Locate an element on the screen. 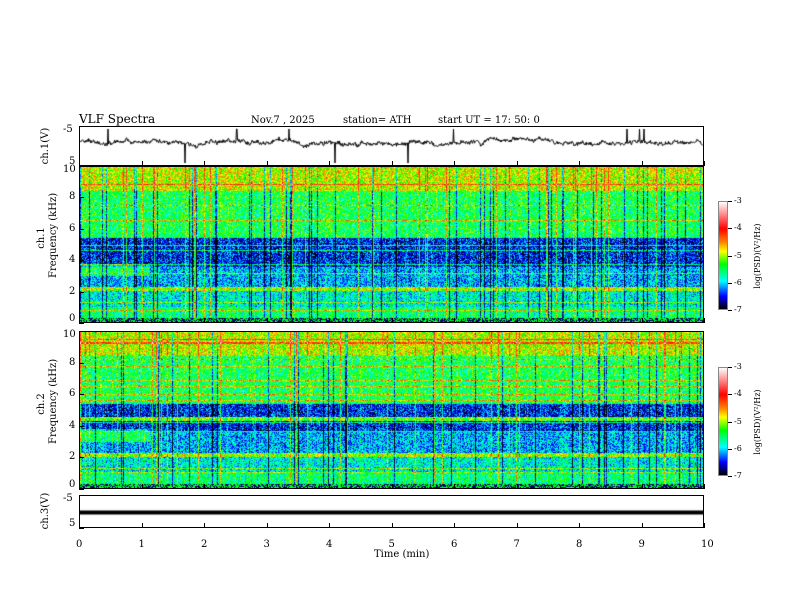 Image resolution: width=792 pixels, height=612 pixels. x-tick-label: 5 is located at coordinates (391, 544).